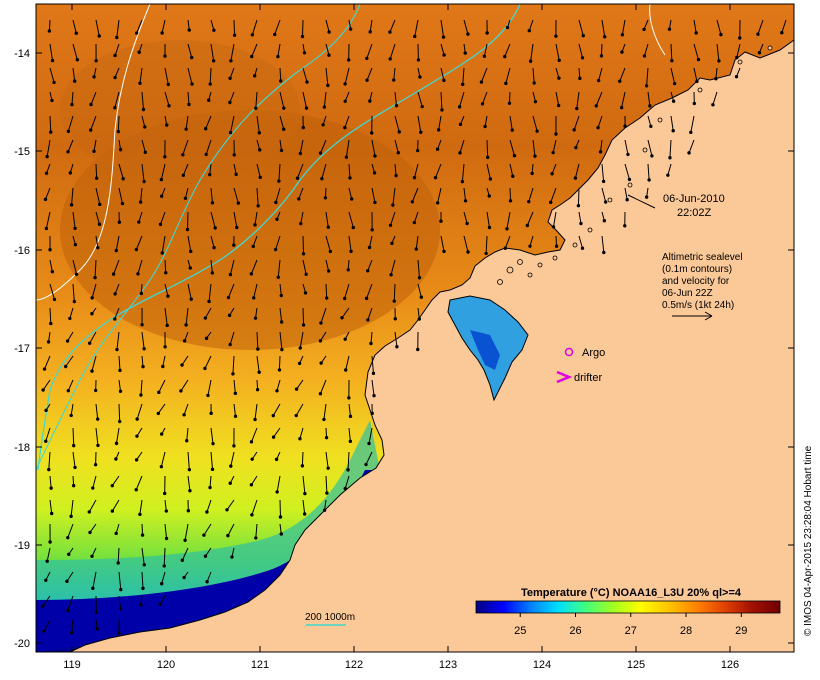  Describe the element at coordinates (93, 152) in the screenshot. I see `sealevel-contour` at that location.